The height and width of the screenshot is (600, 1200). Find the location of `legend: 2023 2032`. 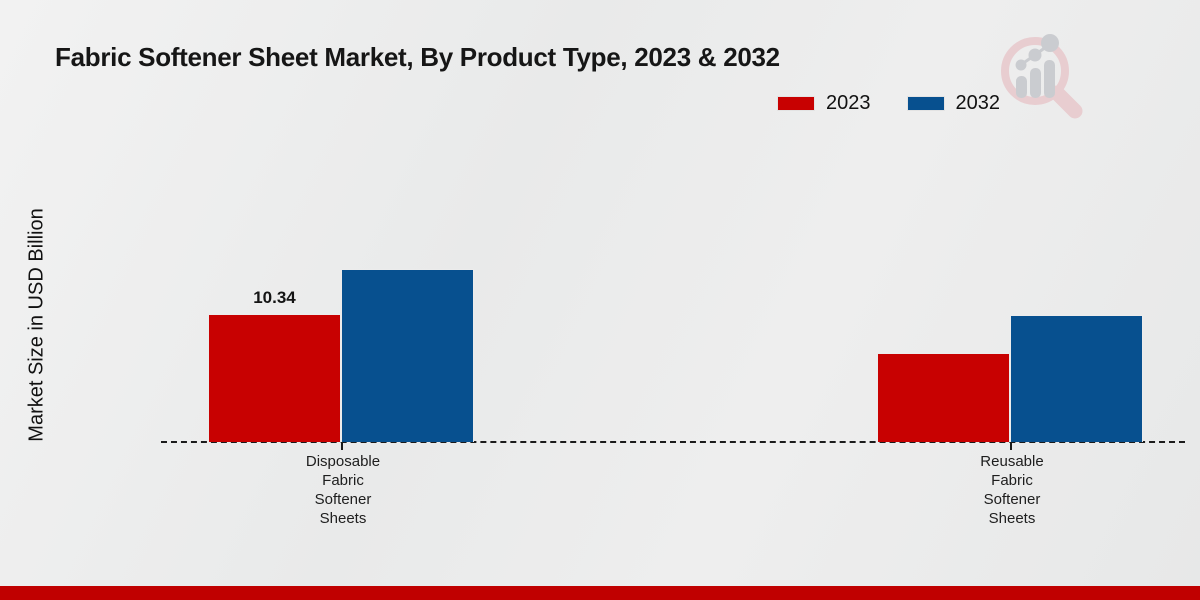

legend: 2023 2032 is located at coordinates (888, 103).